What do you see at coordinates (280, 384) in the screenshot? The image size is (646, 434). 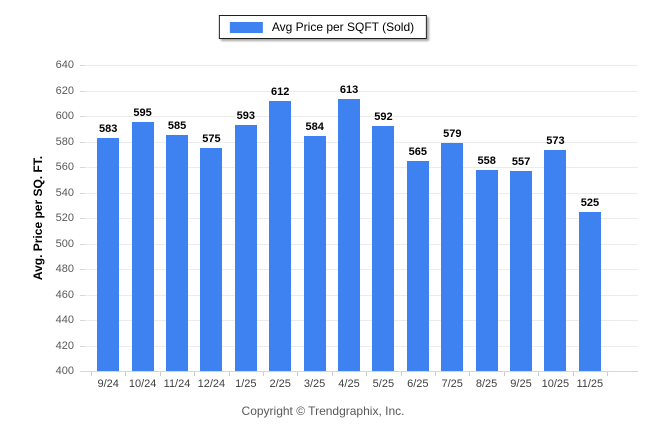 I see `x-axis-tick-label: 2/25` at bounding box center [280, 384].